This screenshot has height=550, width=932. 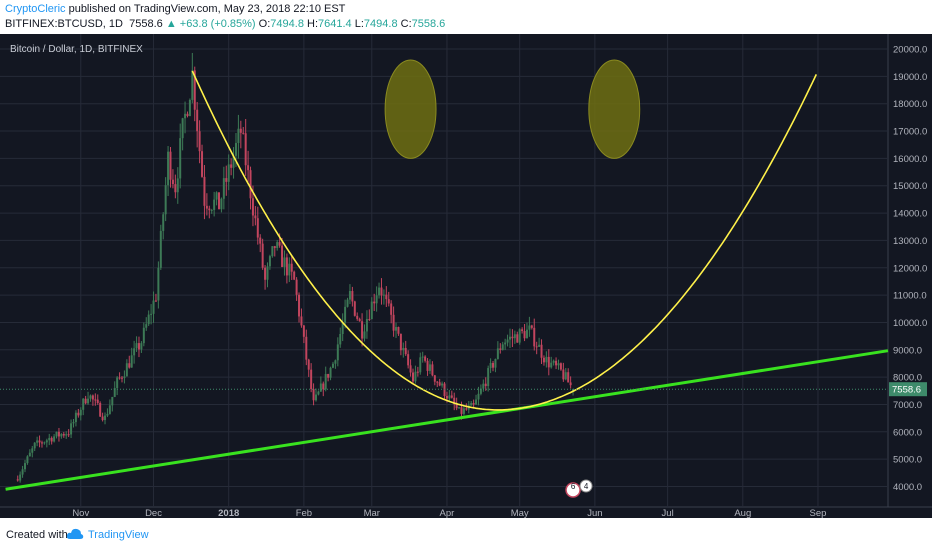 I want to click on y-tick-label: 15000.0, so click(x=910, y=186).